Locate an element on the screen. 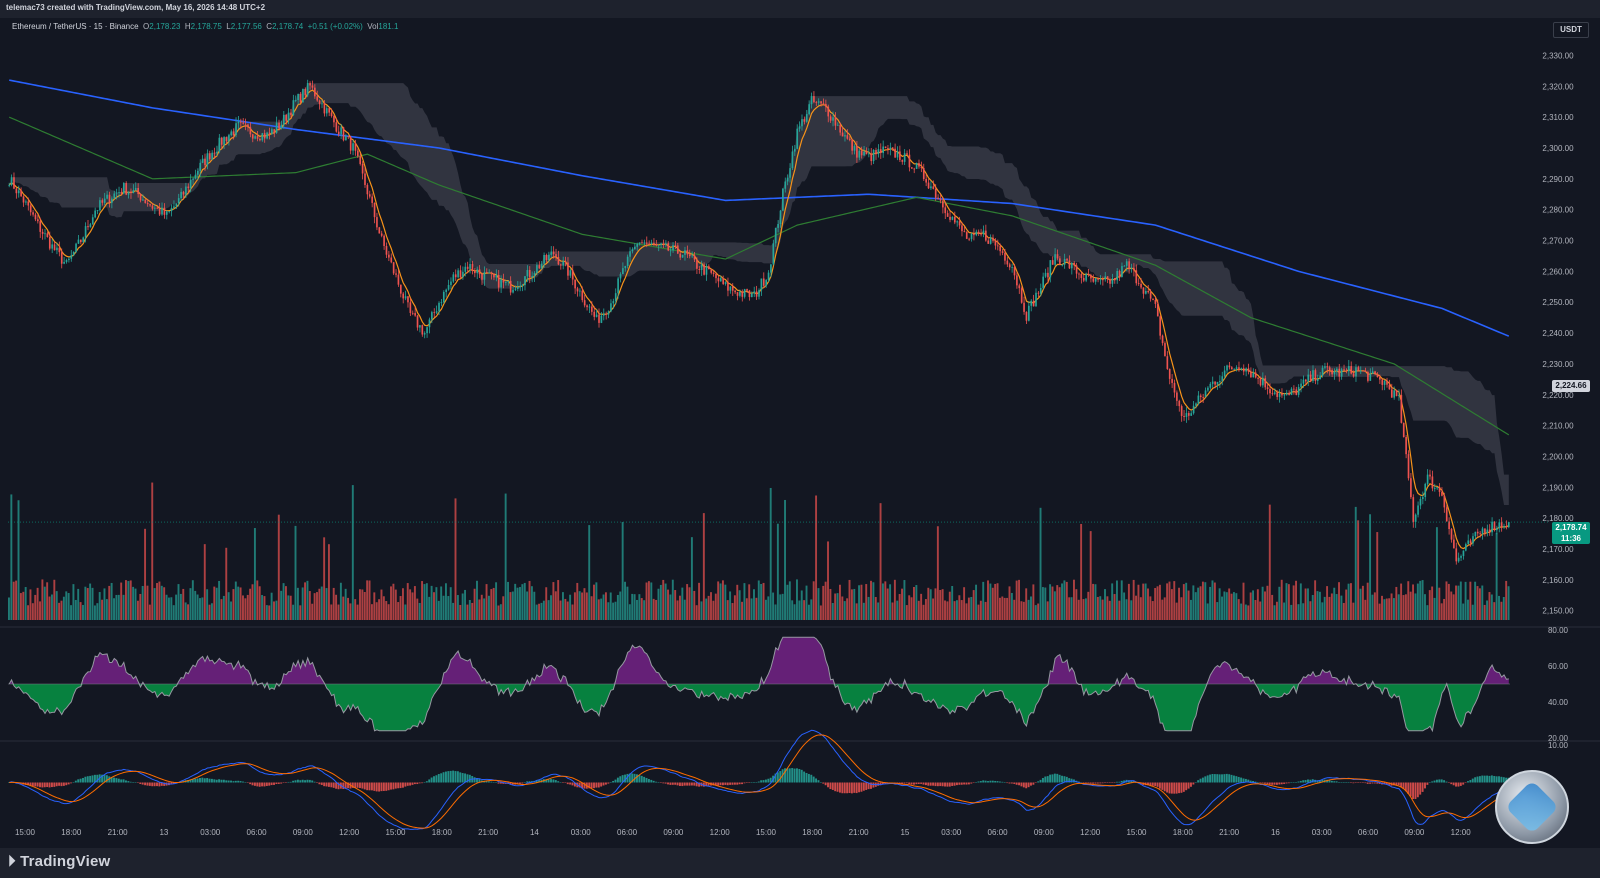 Image resolution: width=1600 pixels, height=878 pixels. time-tick-label: 03:00 is located at coordinates (1322, 832).